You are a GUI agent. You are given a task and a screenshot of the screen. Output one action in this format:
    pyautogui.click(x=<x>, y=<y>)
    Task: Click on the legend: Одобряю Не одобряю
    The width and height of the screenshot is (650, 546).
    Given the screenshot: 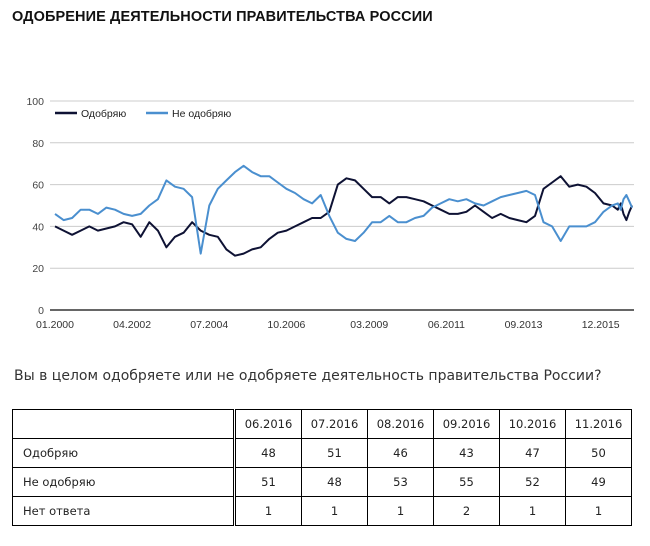 What is the action you would take?
    pyautogui.click(x=143, y=114)
    